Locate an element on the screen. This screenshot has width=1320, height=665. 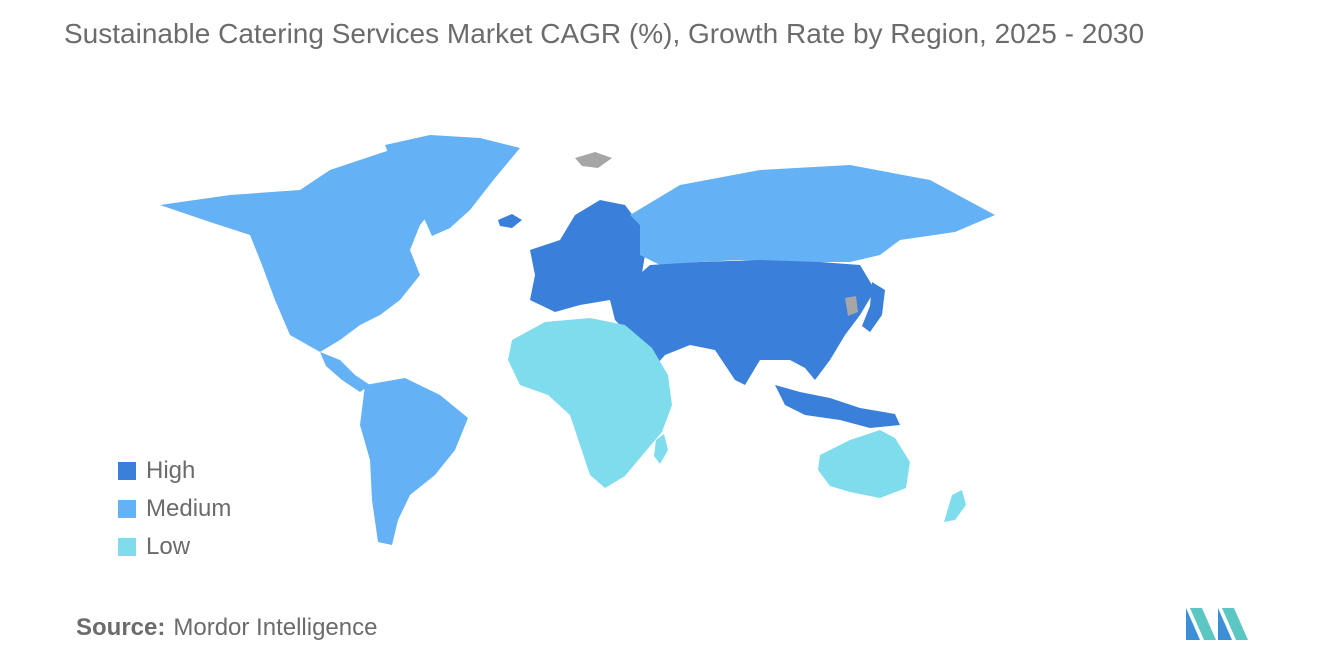
legend-label-high: High is located at coordinates (171, 470).